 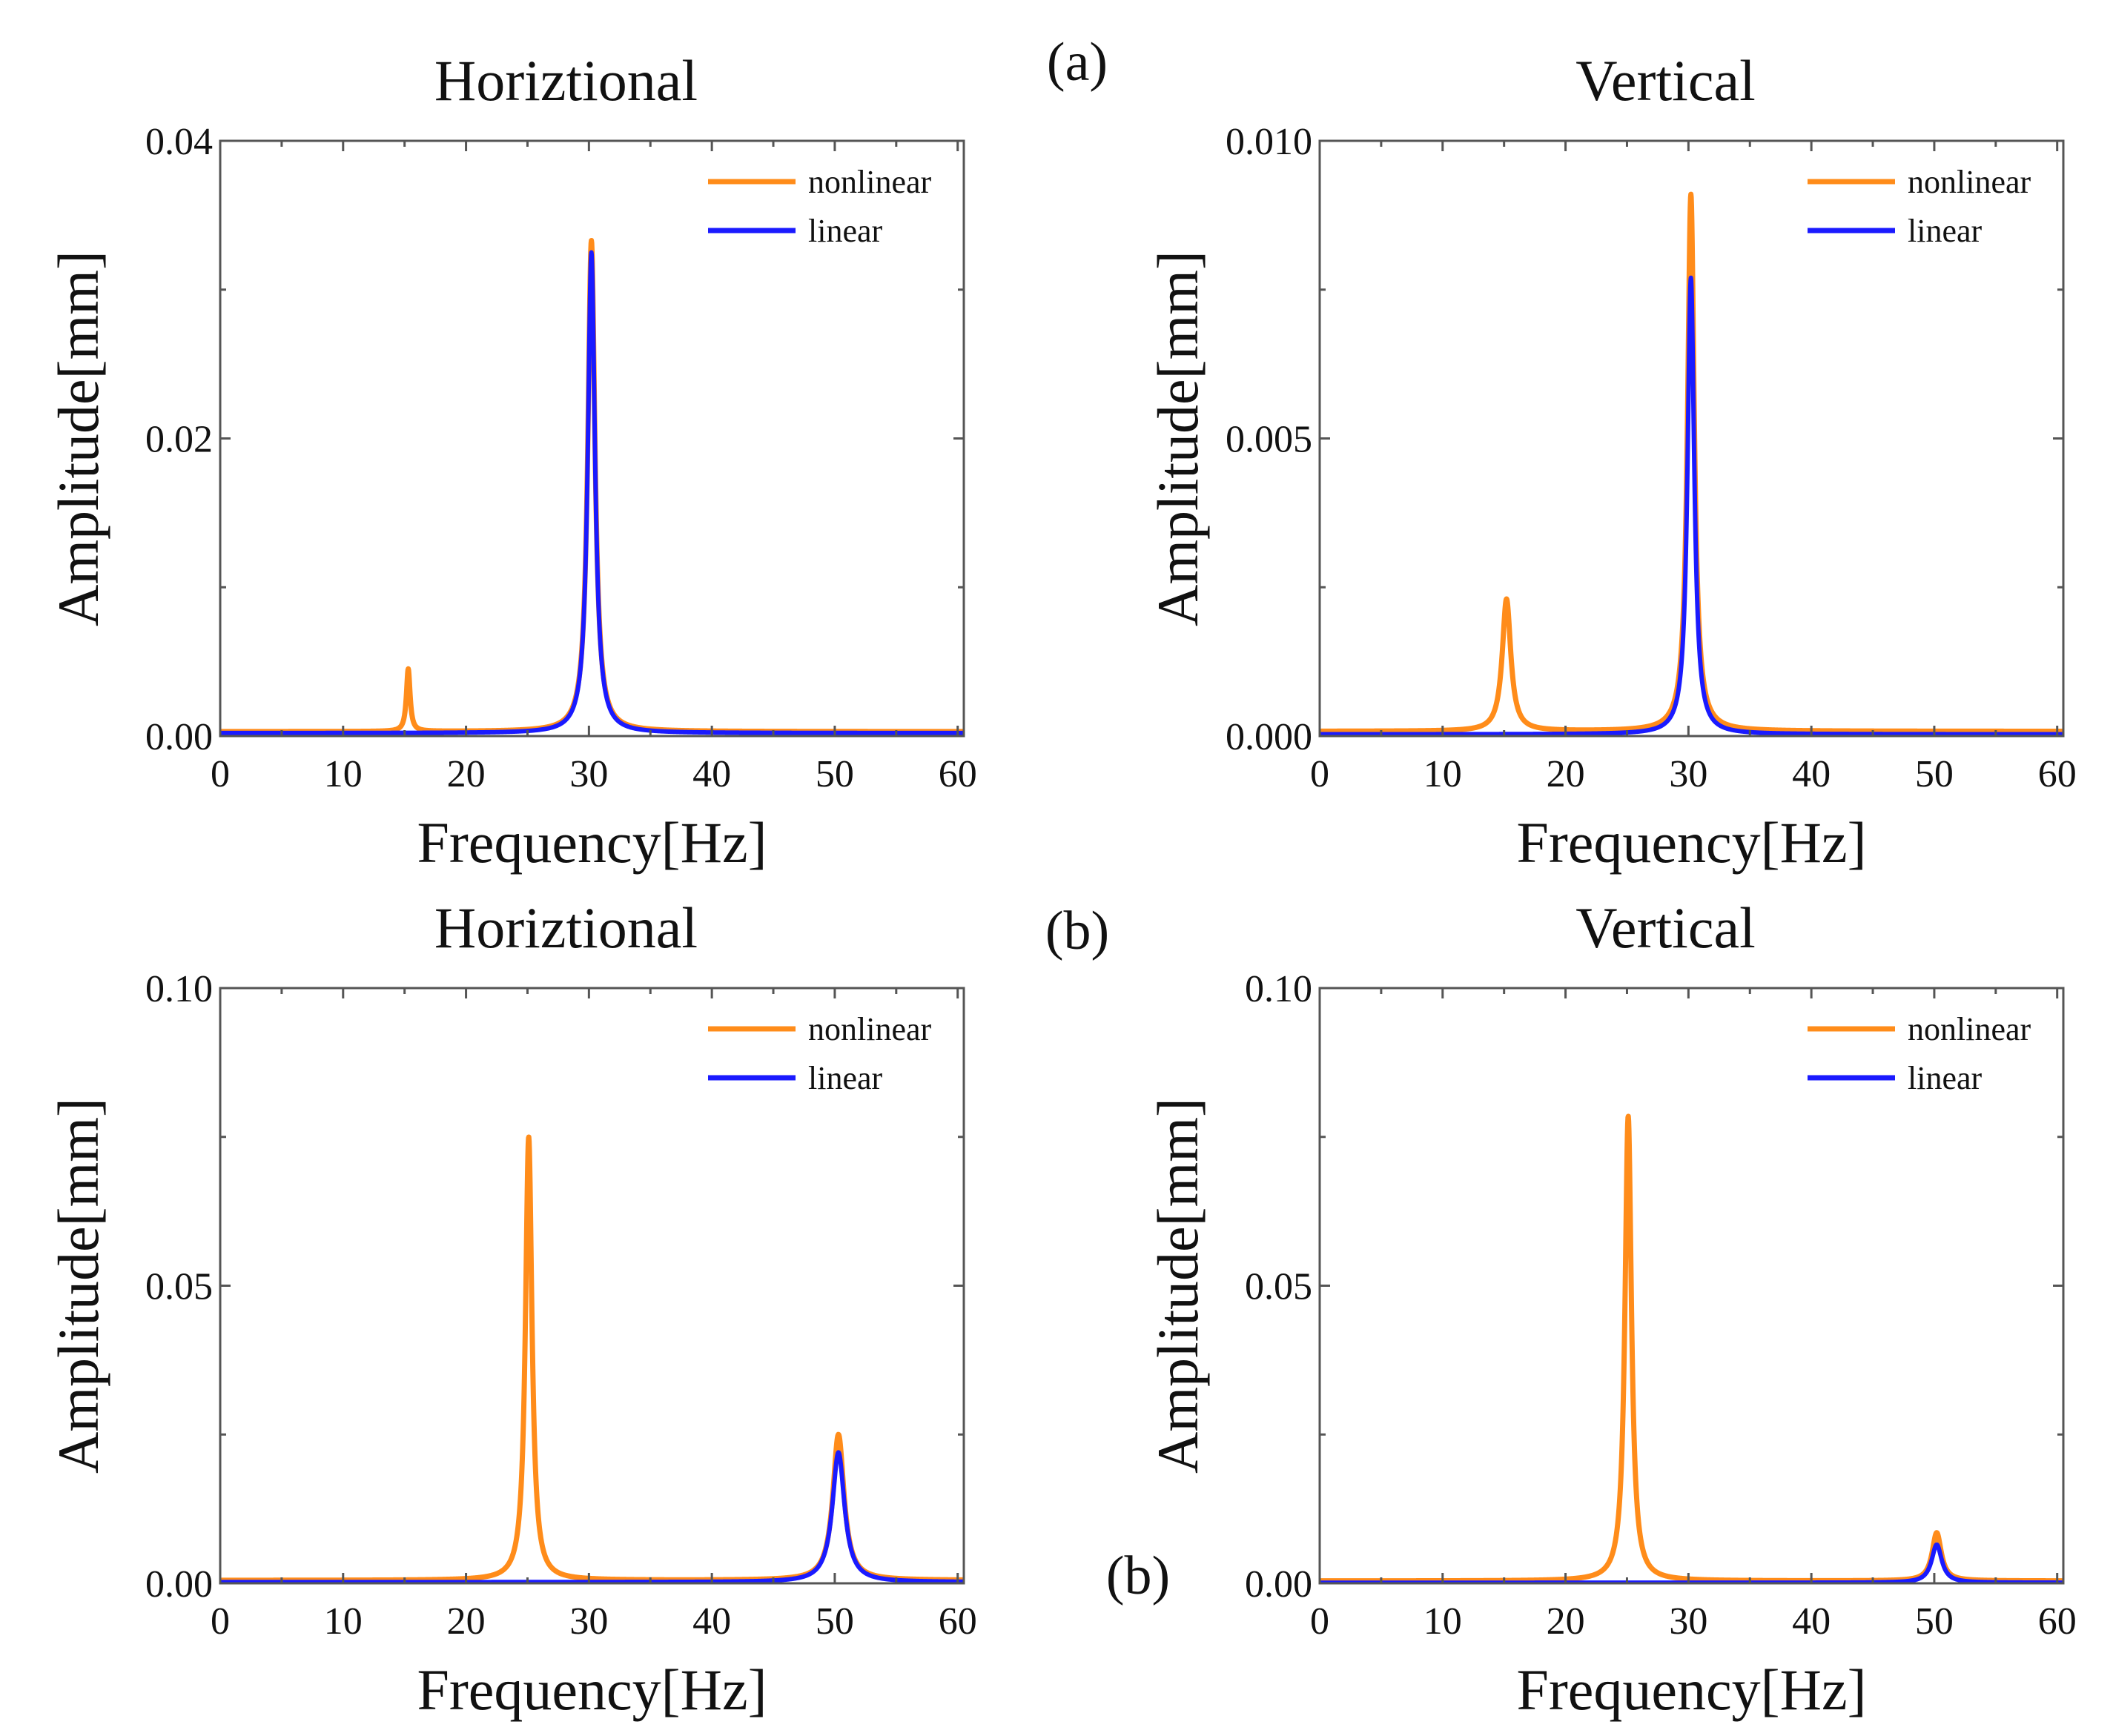 I want to click on panel-label-a: (a), so click(x=1077, y=63).